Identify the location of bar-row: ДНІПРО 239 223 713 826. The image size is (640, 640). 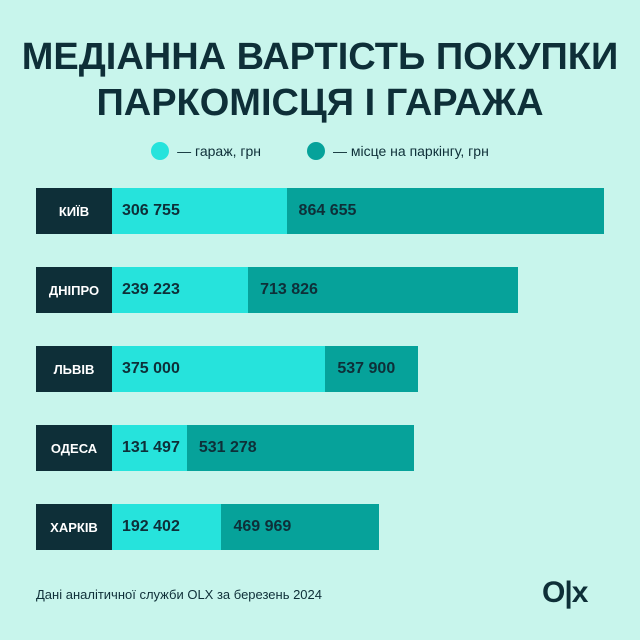
(320, 290).